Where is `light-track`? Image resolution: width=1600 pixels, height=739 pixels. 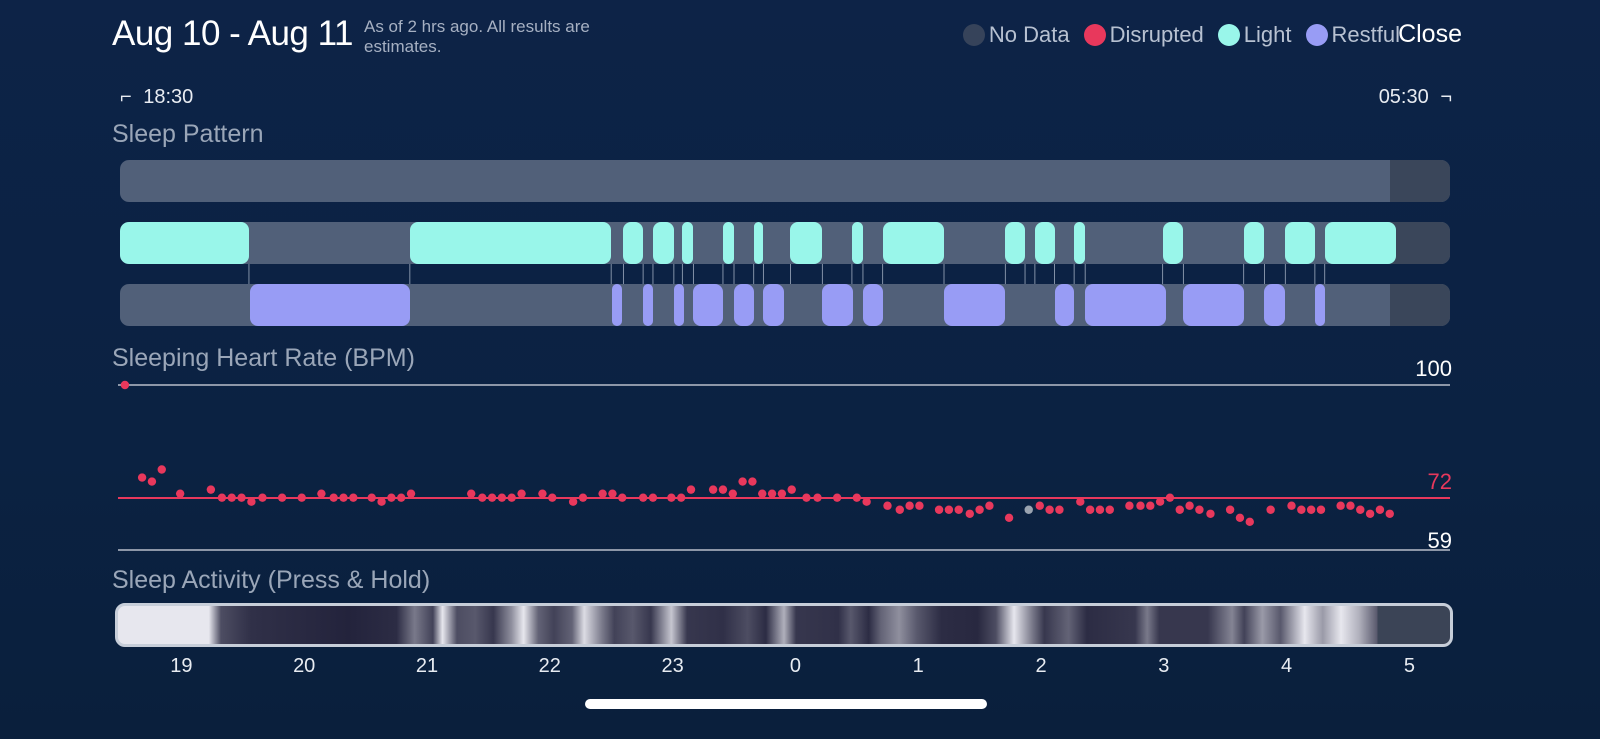 light-track is located at coordinates (785, 243).